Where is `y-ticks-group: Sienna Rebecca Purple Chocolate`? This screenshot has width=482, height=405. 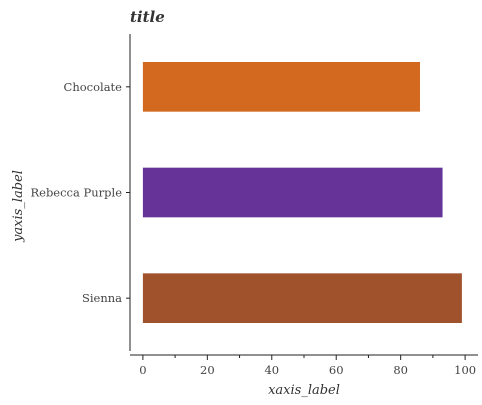
y-ticks-group: Sienna Rebecca Purple Chocolate is located at coordinates (80, 192).